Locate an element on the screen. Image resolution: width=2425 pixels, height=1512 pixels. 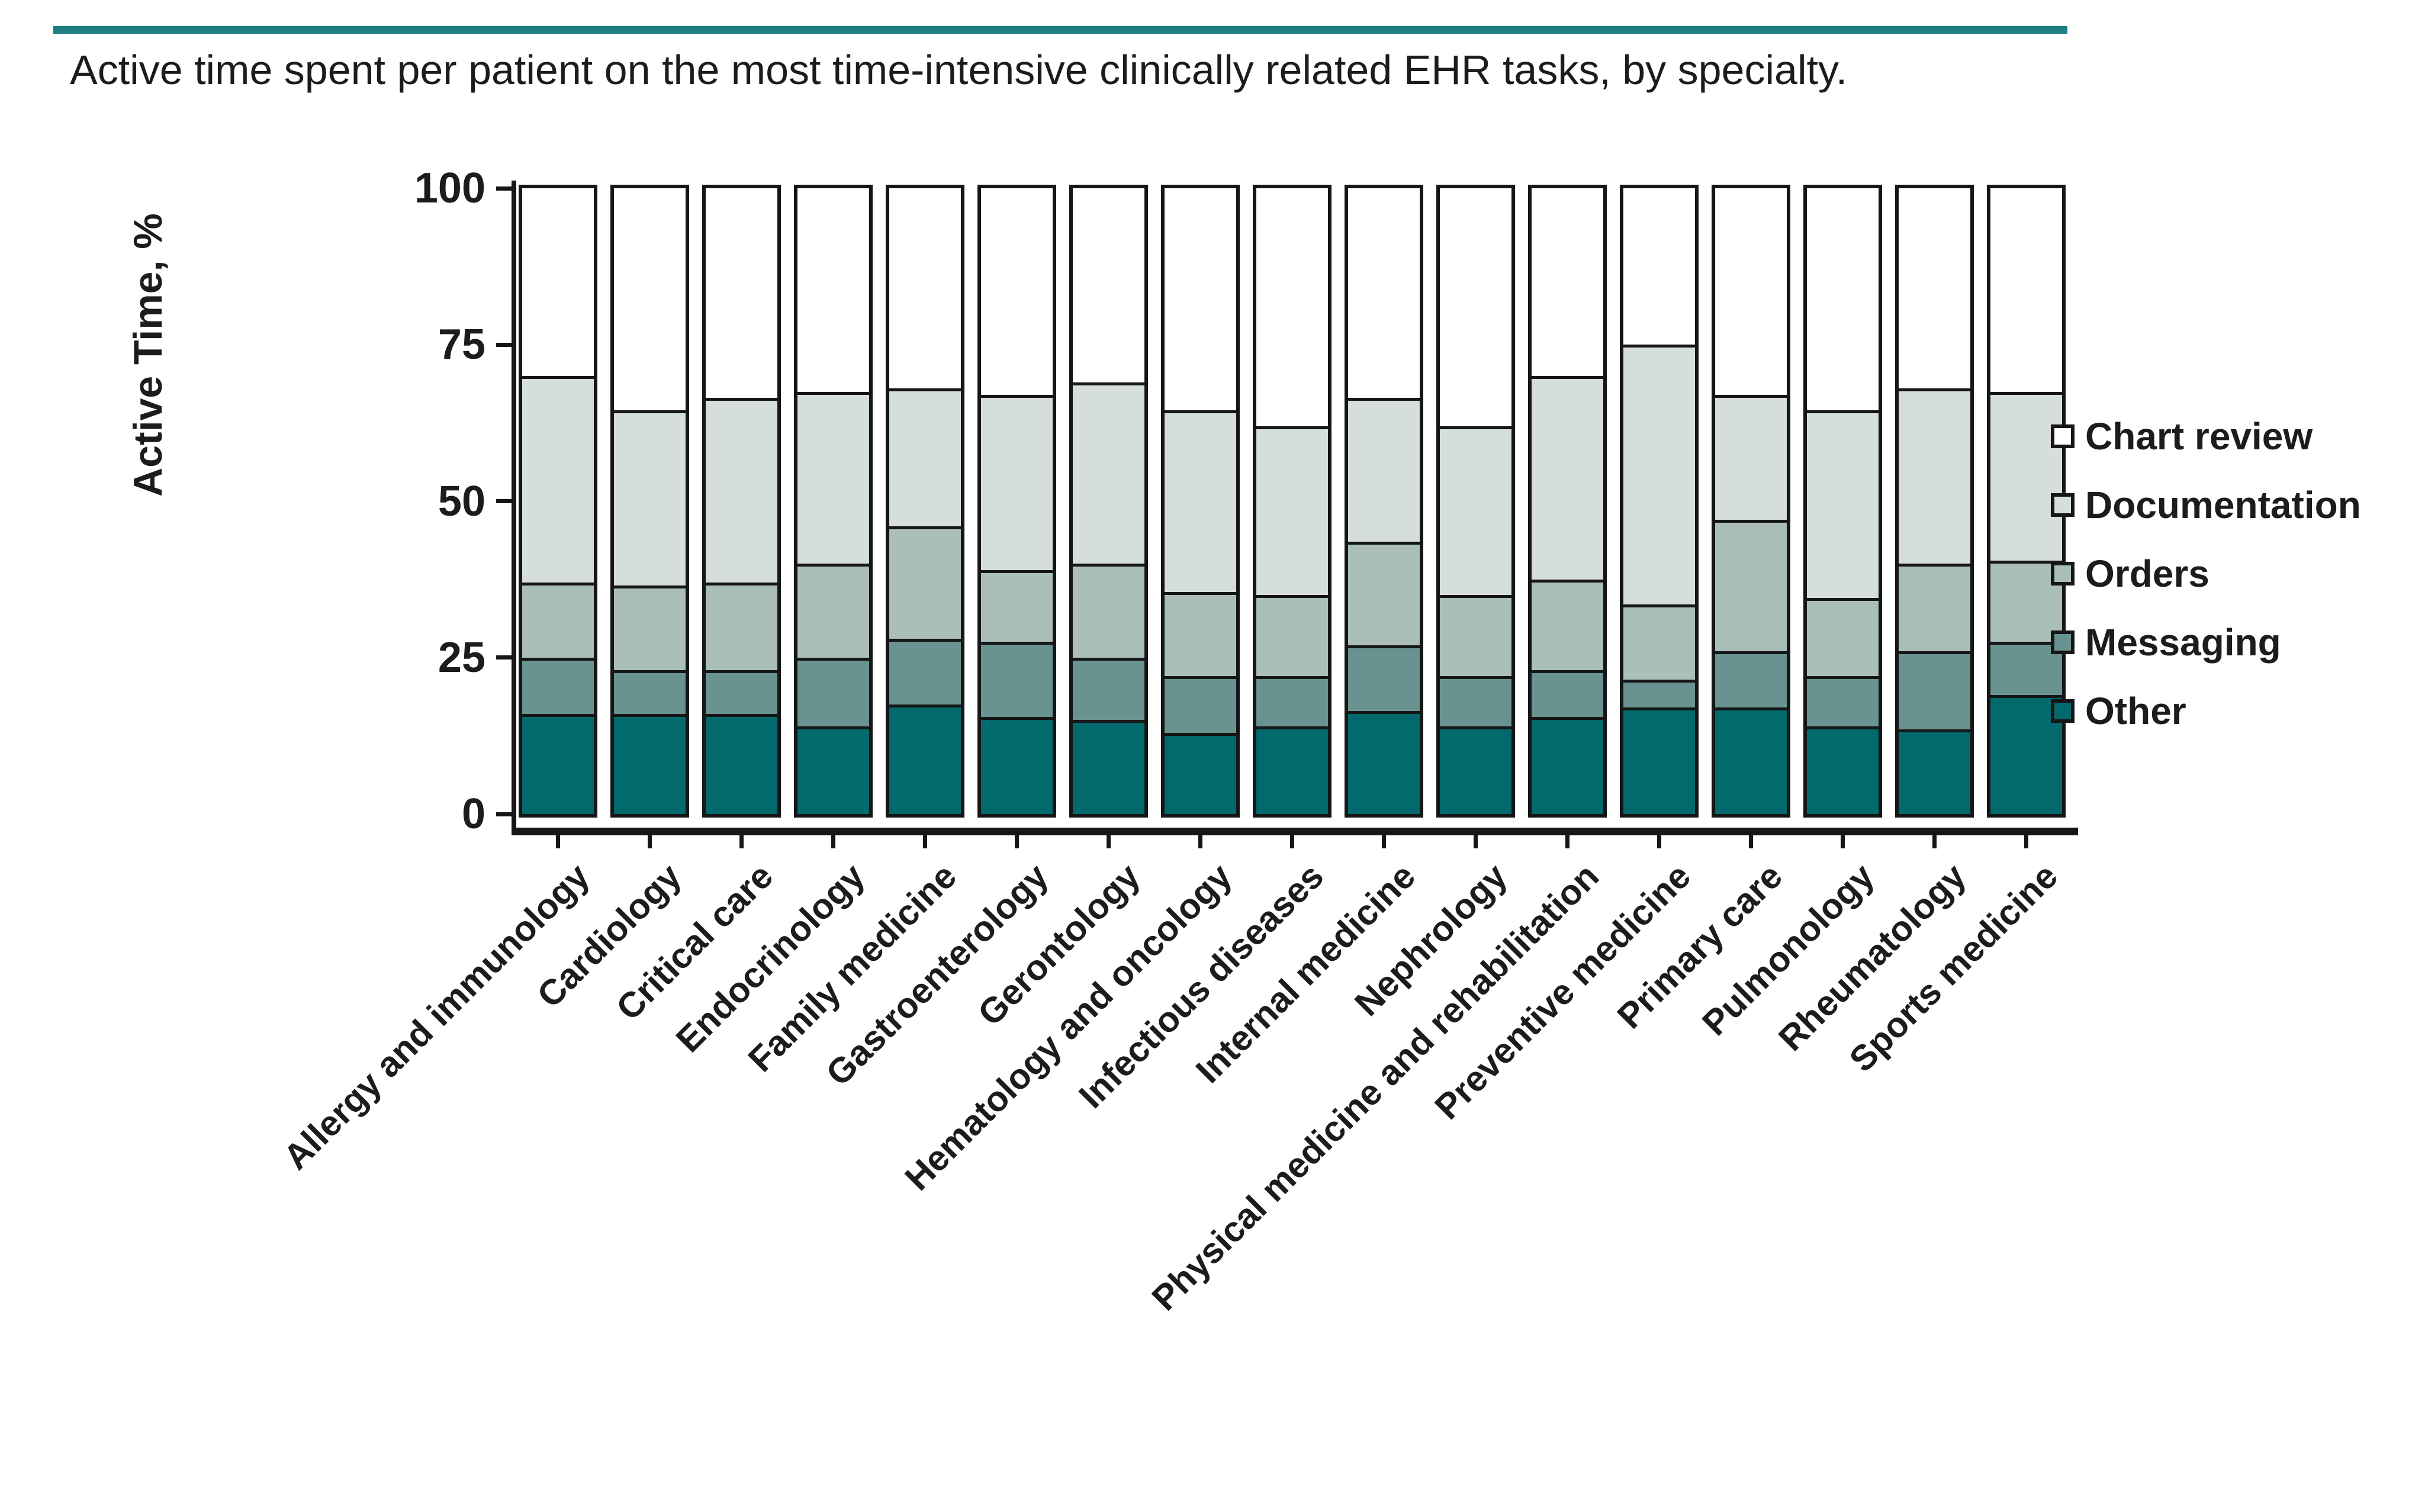
bar-gerontology is located at coordinates (1108, 501).